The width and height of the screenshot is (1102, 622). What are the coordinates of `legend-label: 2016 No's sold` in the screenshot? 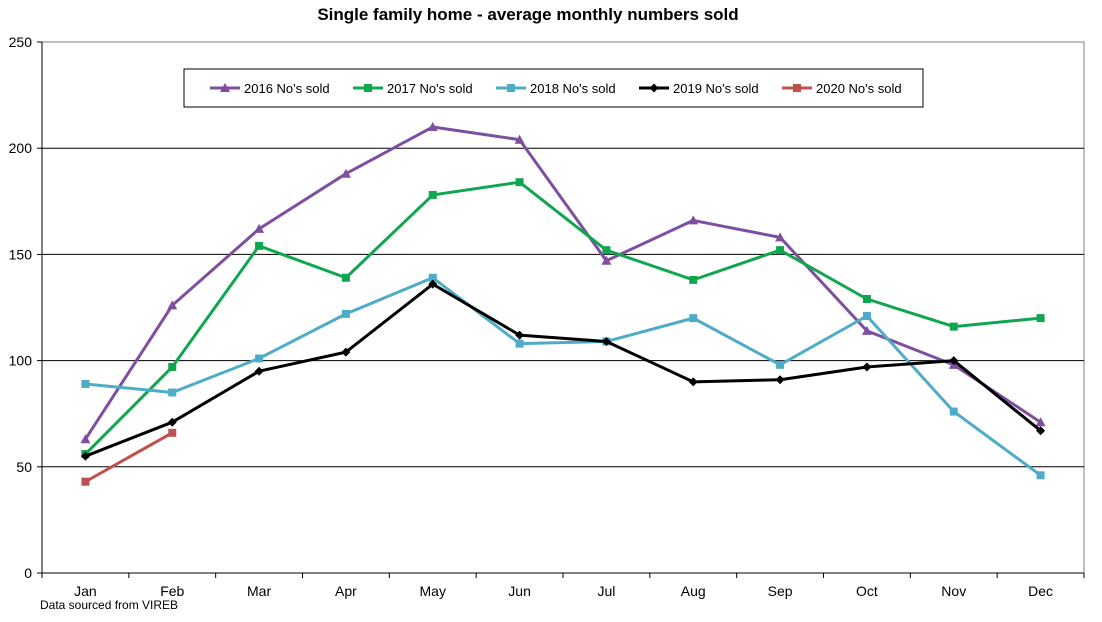 It's located at (287, 88).